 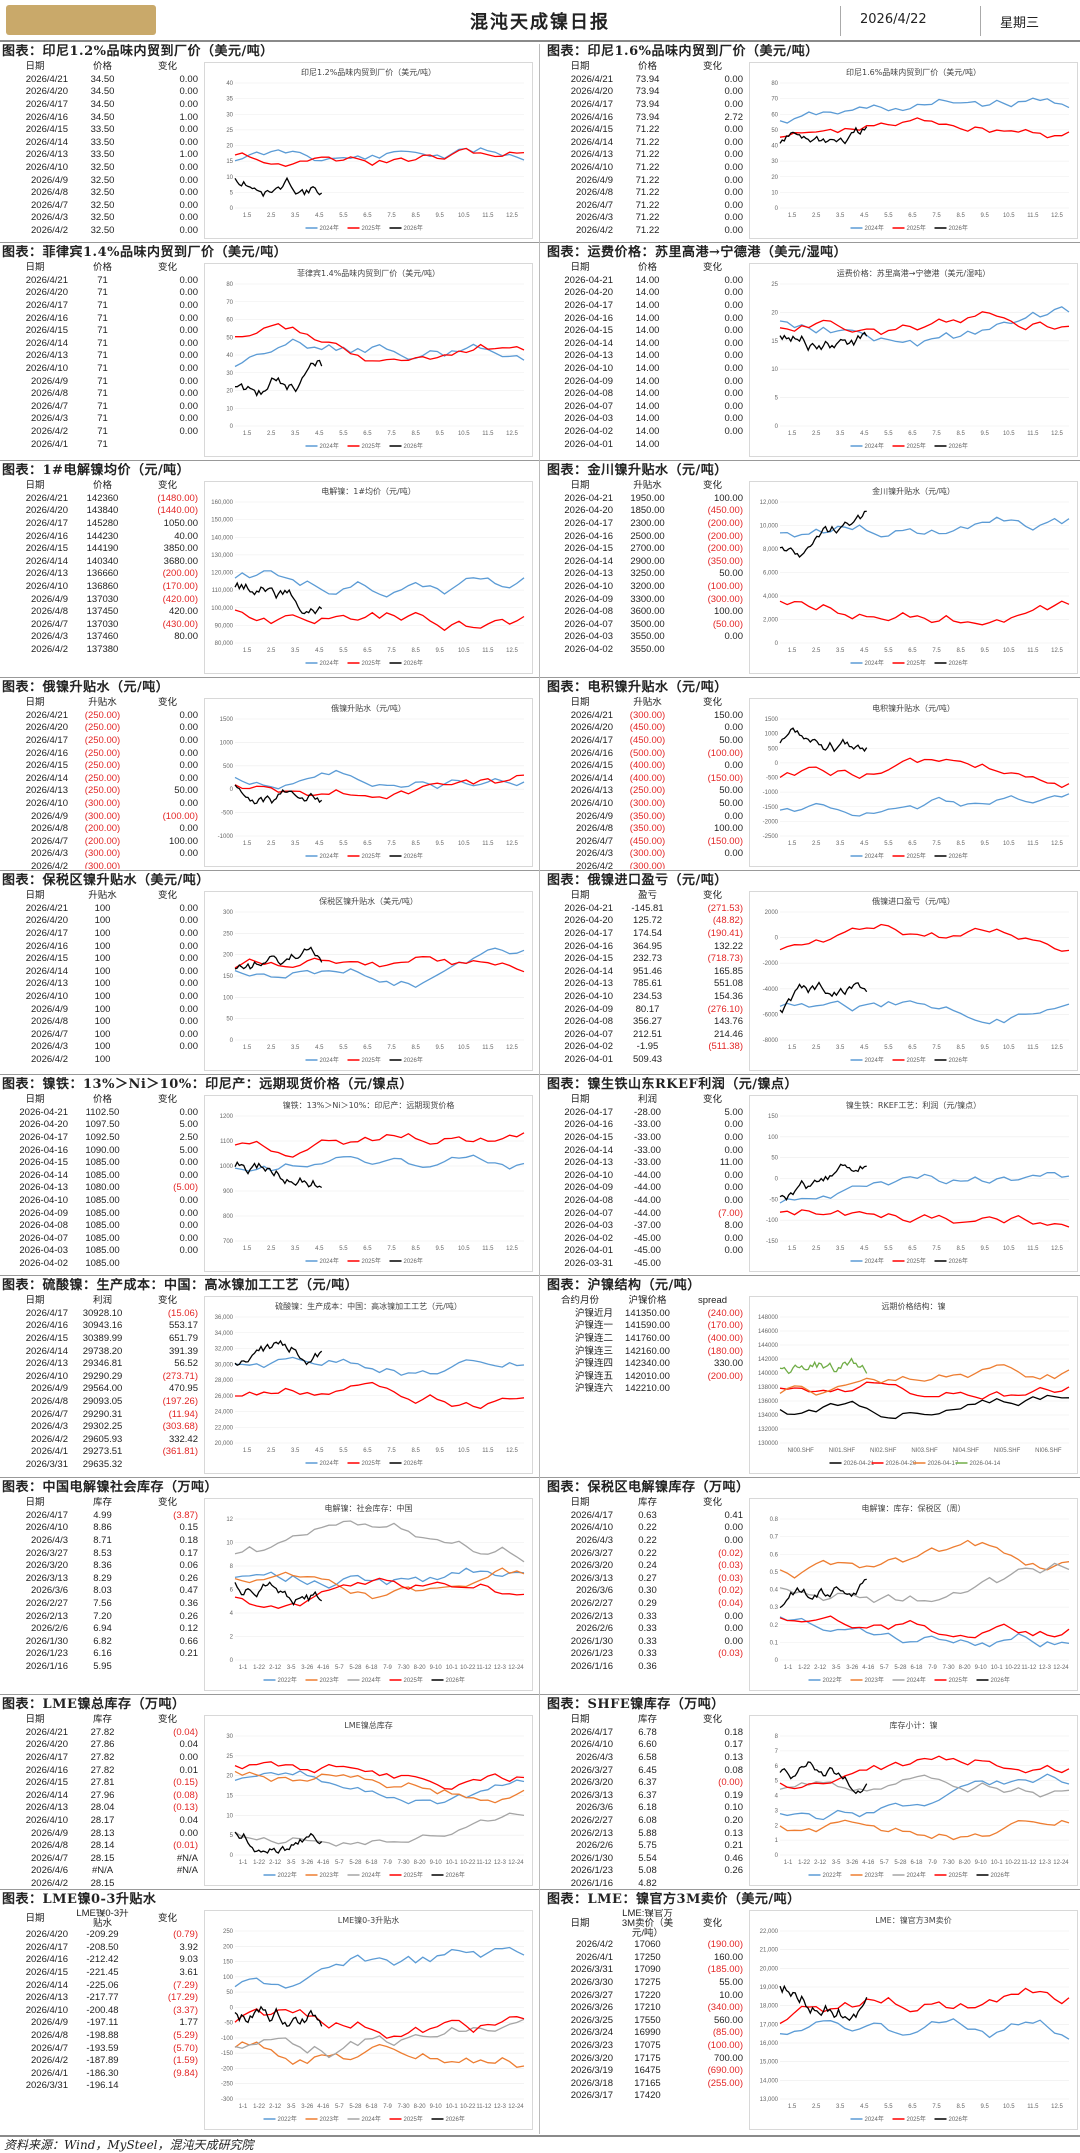 I want to click on column-header: 变化, so click(x=712, y=896).